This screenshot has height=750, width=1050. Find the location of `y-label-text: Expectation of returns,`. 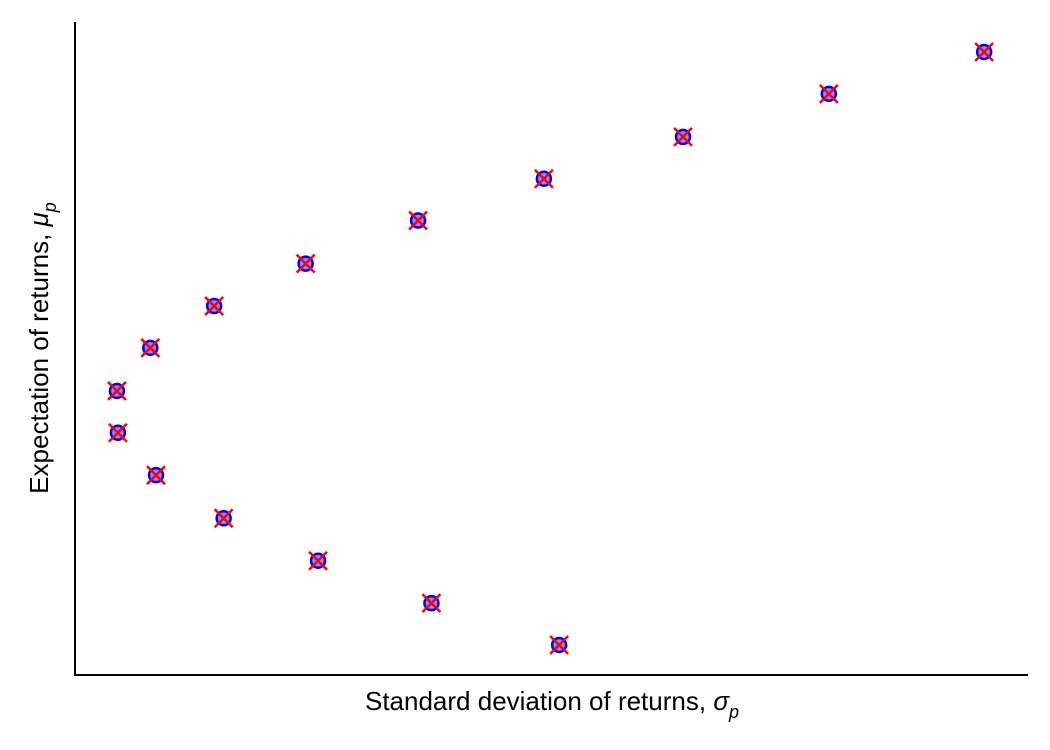

y-label-text: Expectation of returns, is located at coordinates (39, 359).